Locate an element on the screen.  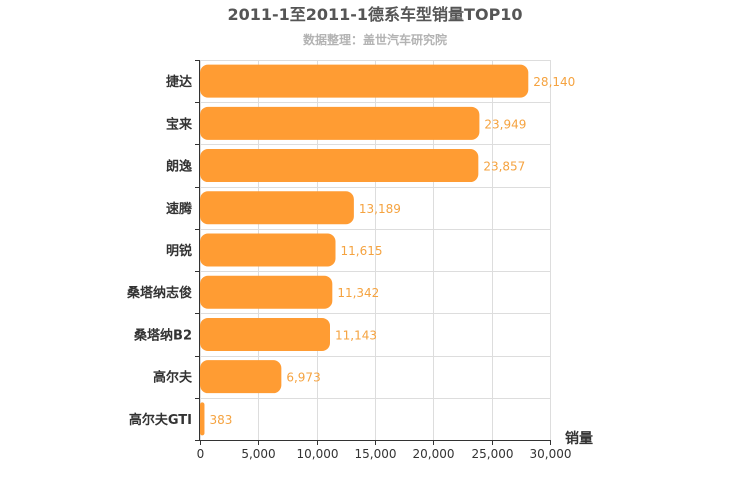
category-label: 高尔夫 is located at coordinates (173, 378).